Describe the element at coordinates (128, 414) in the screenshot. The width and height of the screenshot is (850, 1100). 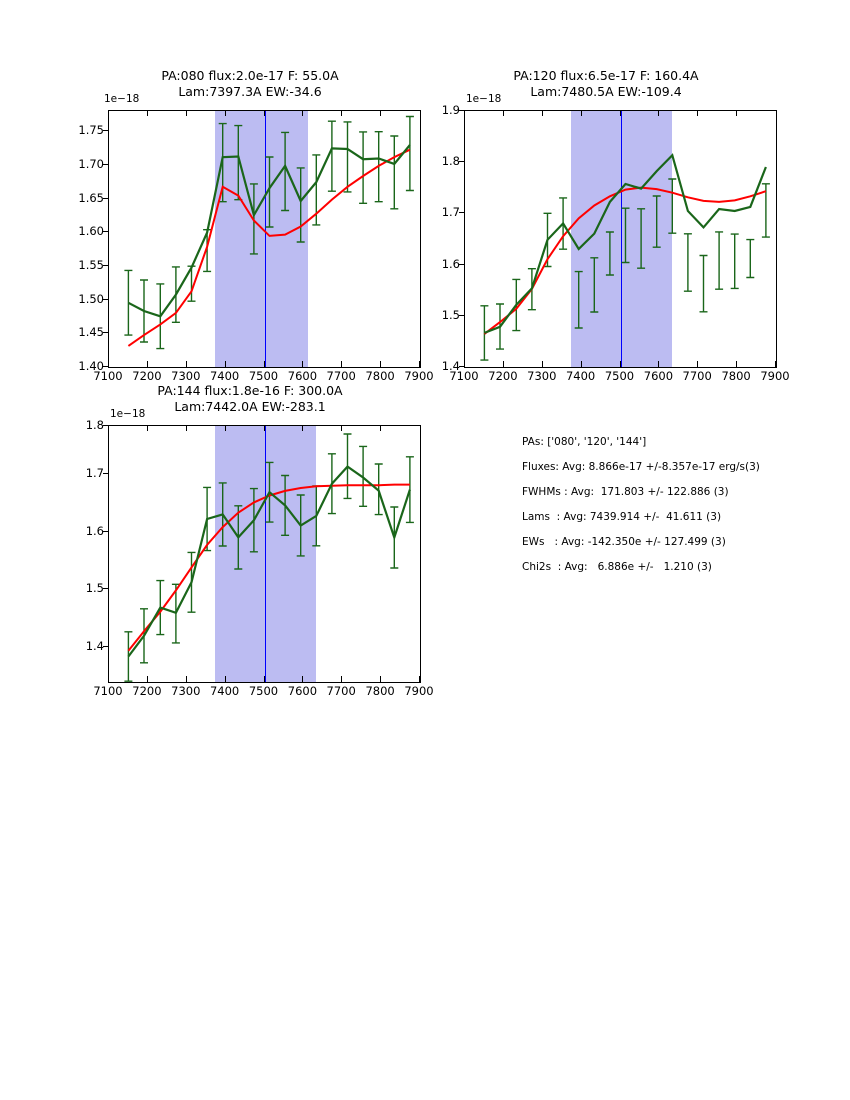
I see `panel-pa144-offset-label: 1e−18` at that location.